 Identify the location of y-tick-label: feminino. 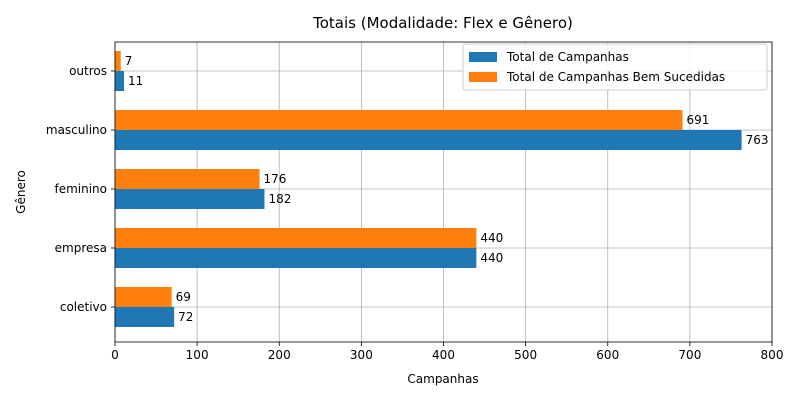
(80, 189).